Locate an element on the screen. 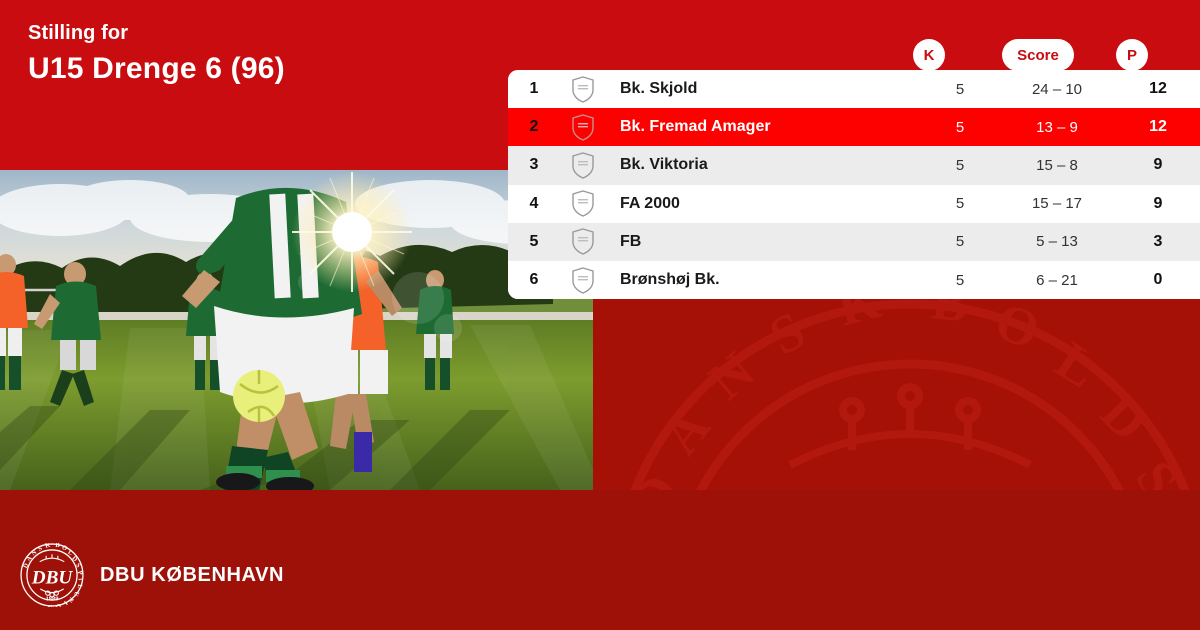 This screenshot has height=630, width=1200. column-header-matches: K is located at coordinates (929, 55).